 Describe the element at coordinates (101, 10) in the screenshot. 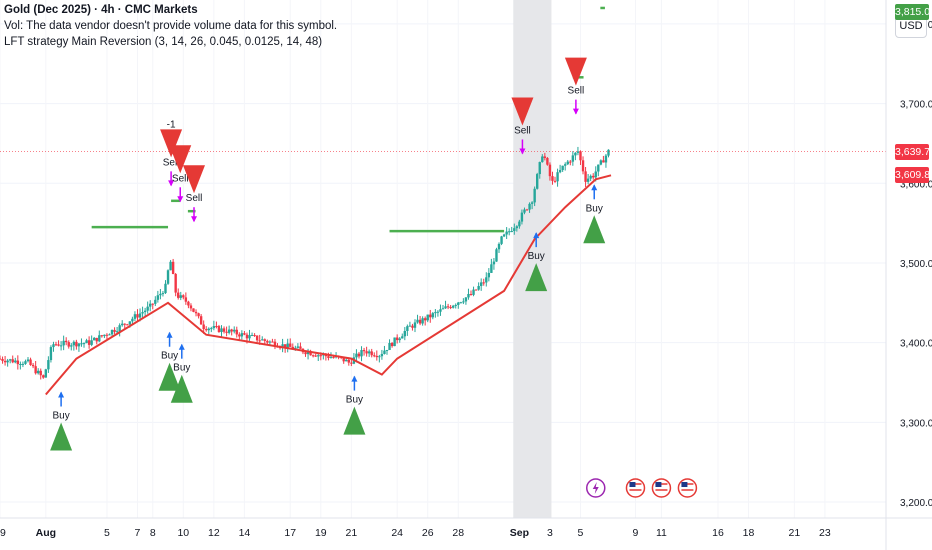

I see `symbol-title: Gold (Dec 2025) · 4h · CMC Markets` at that location.